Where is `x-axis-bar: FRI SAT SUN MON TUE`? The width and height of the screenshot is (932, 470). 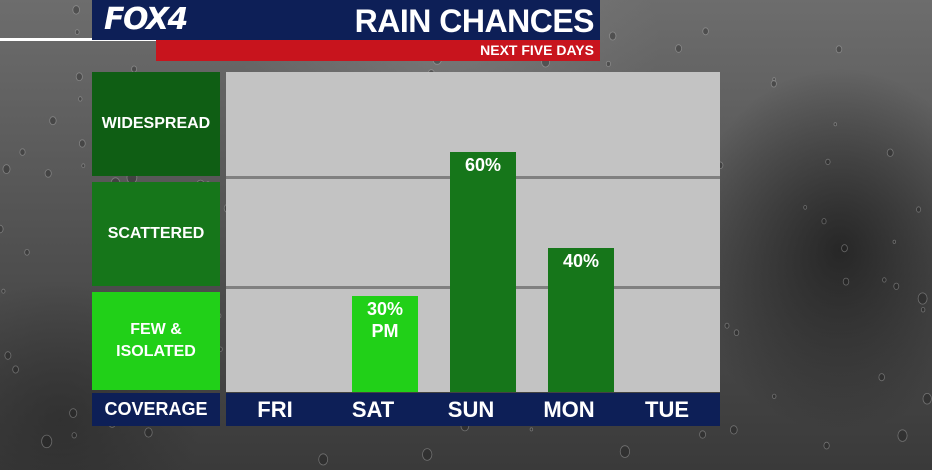 x-axis-bar: FRI SAT SUN MON TUE is located at coordinates (473, 409).